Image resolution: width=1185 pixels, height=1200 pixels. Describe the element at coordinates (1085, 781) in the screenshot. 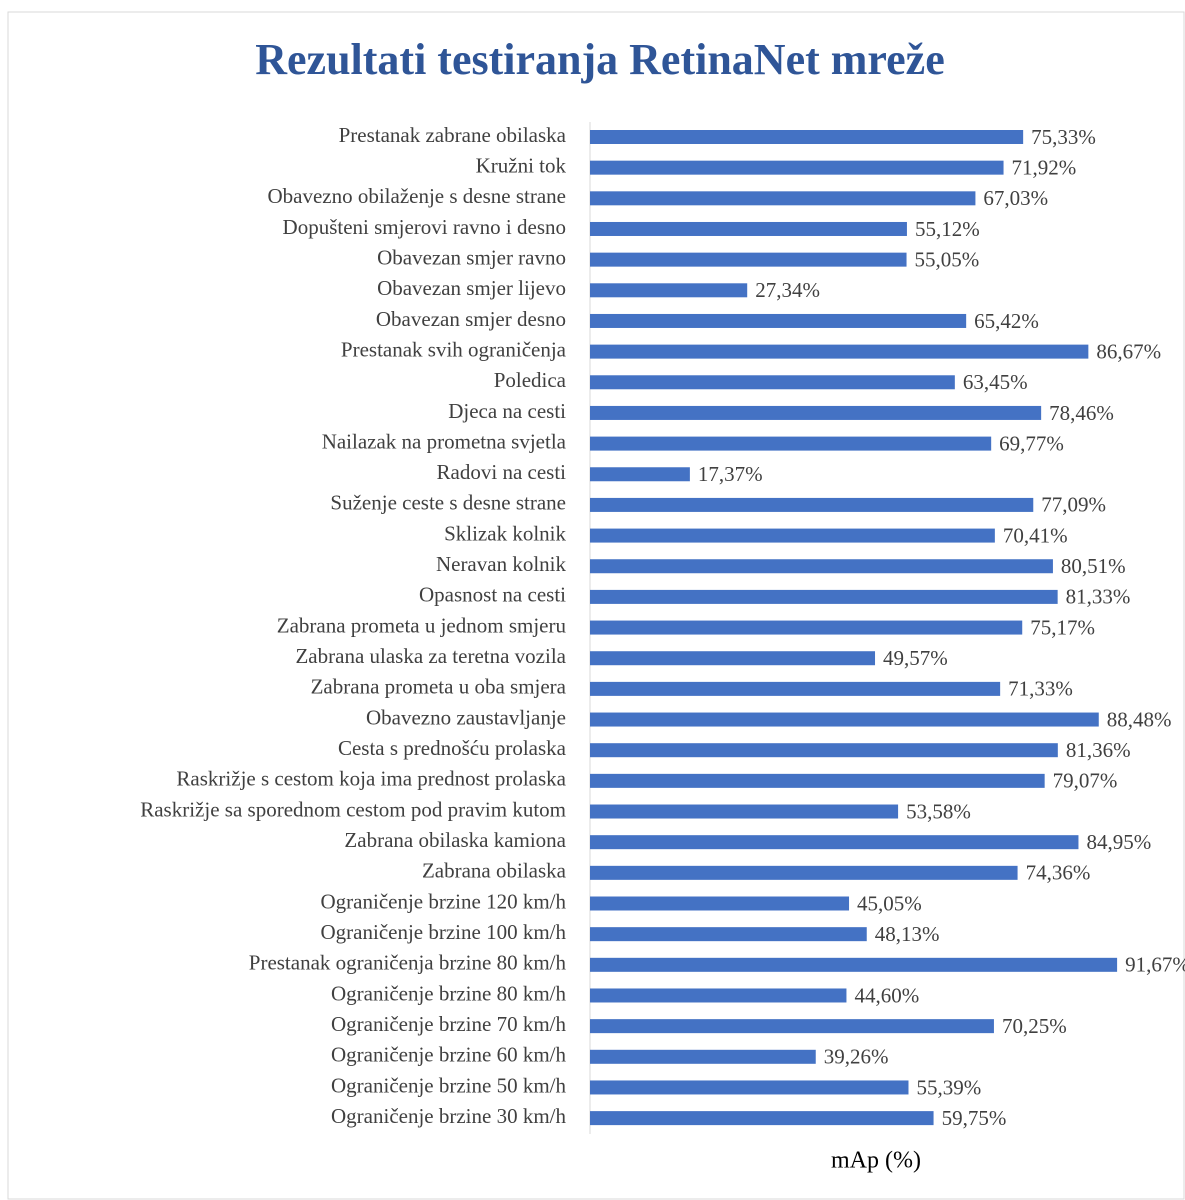

I see `value-label: 79,07%` at that location.